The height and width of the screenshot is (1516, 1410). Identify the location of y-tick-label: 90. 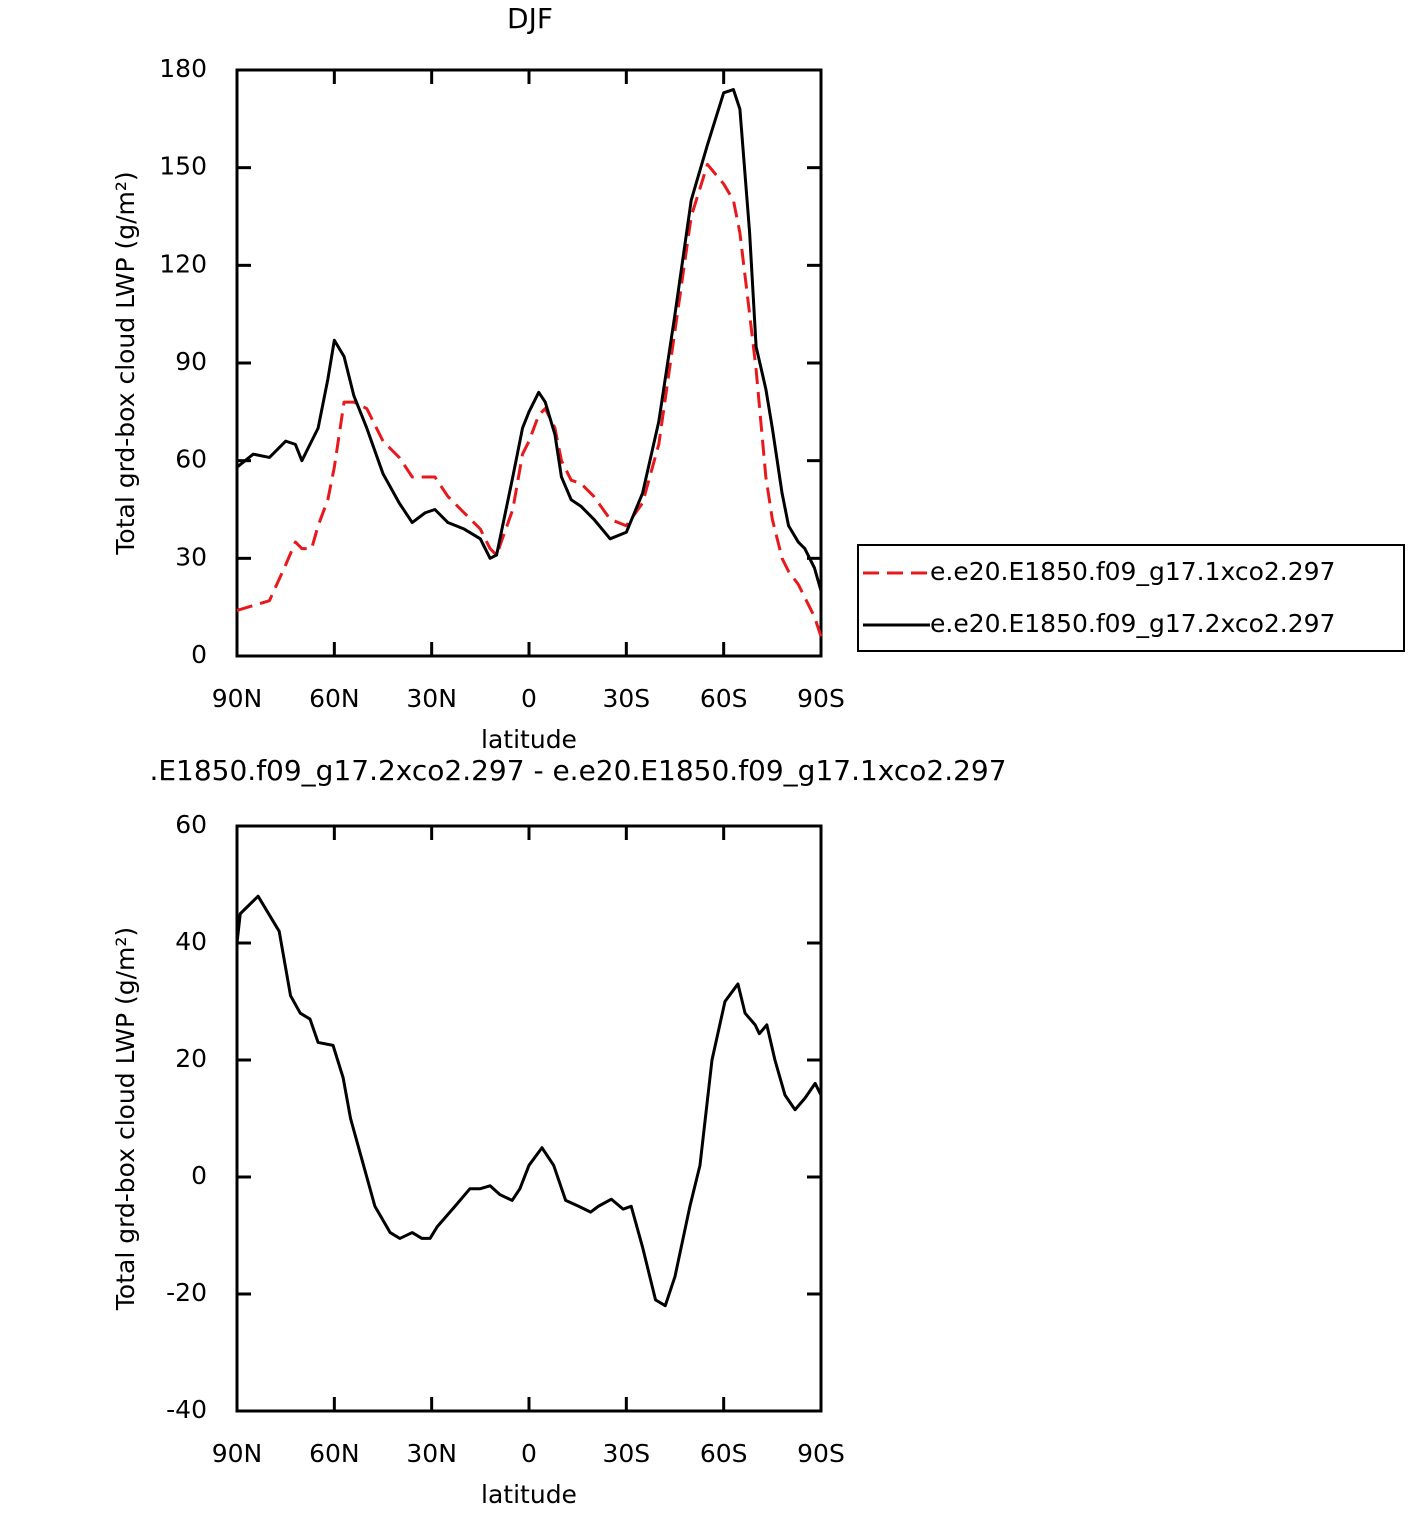
(191, 361).